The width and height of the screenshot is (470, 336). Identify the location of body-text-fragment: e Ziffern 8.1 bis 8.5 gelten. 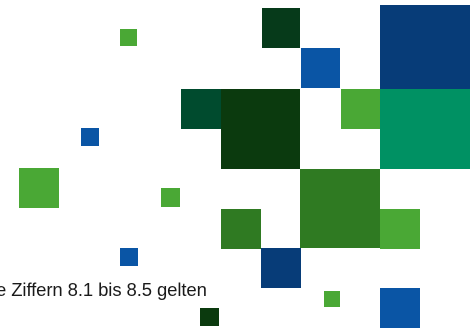
(103, 289).